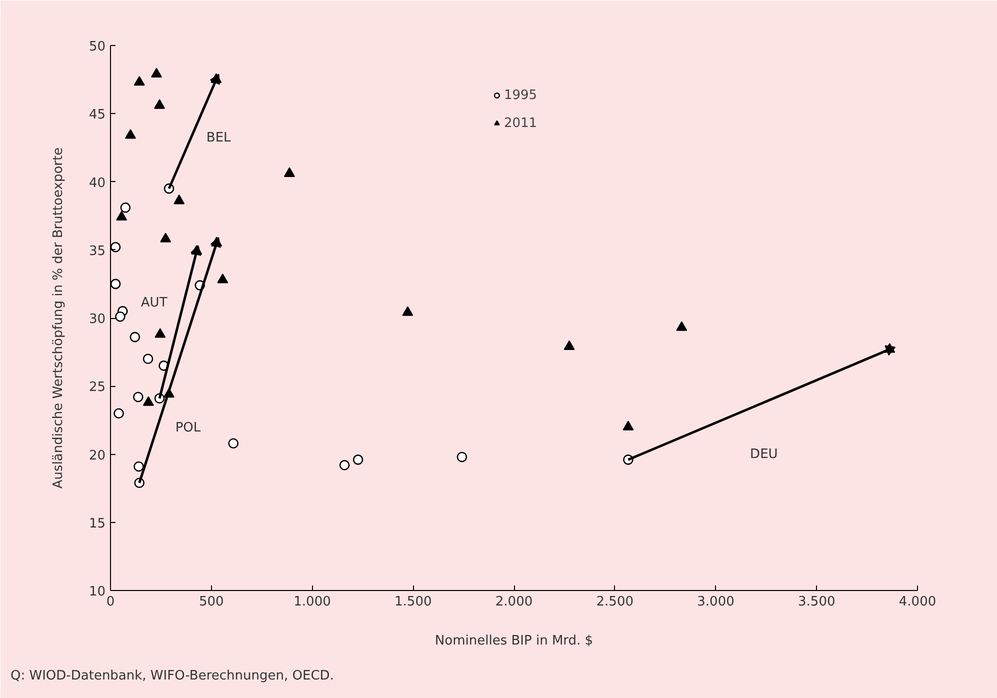 The height and width of the screenshot is (698, 997). I want to click on x-tick-label: 500, so click(211, 602).